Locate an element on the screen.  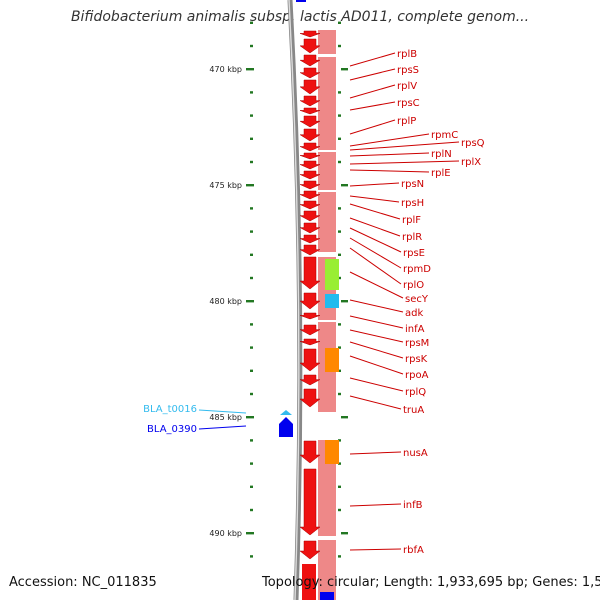
gene-arrows is located at coordinates (310, 315).